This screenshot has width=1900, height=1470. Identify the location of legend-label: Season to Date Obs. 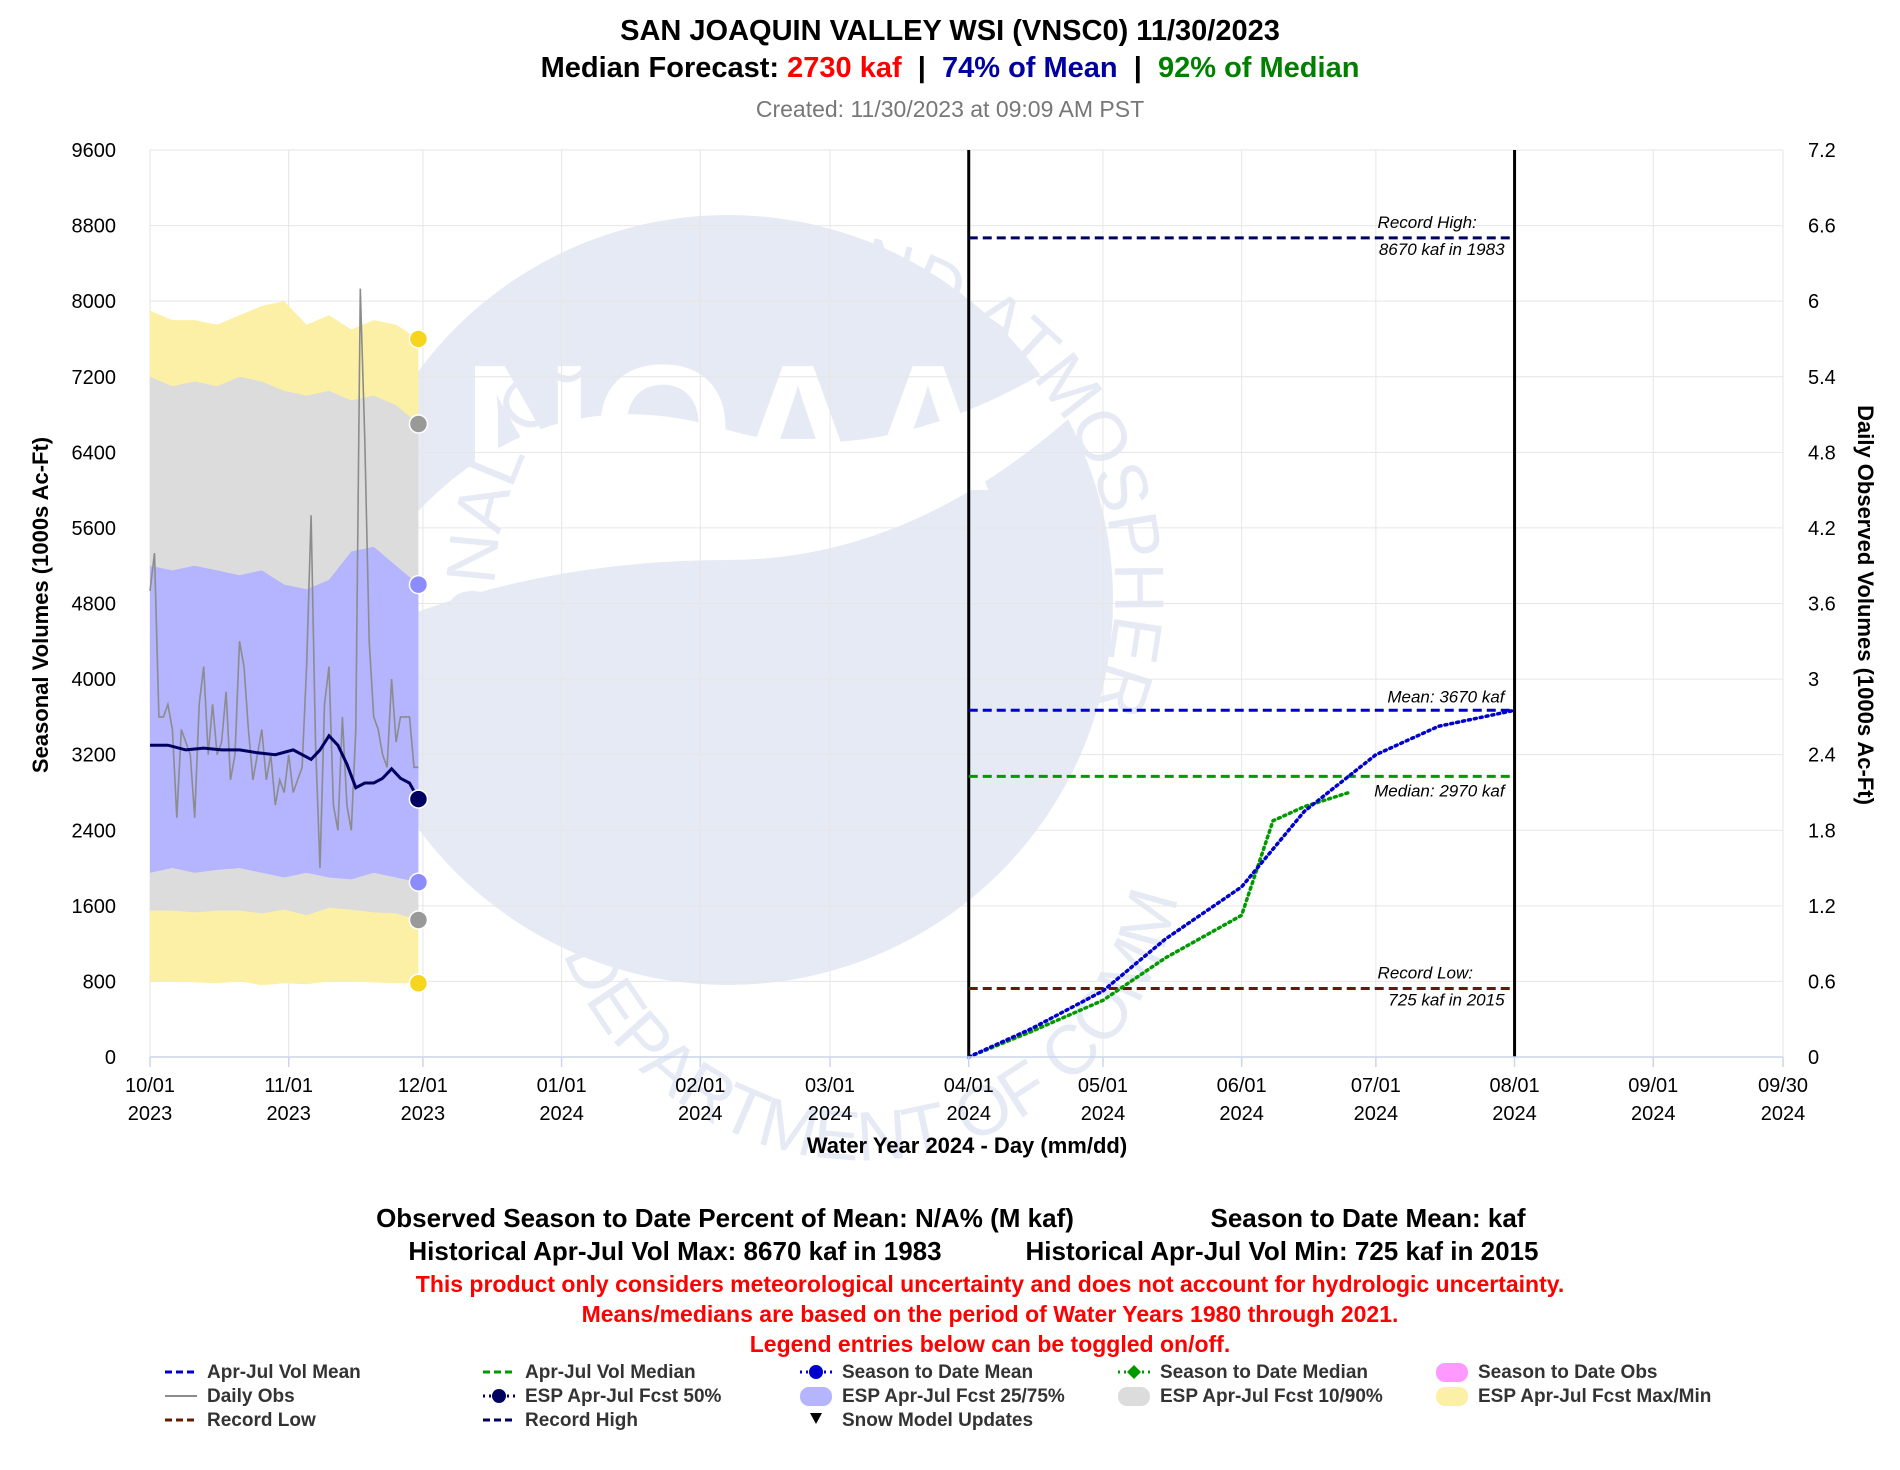
(1568, 1372).